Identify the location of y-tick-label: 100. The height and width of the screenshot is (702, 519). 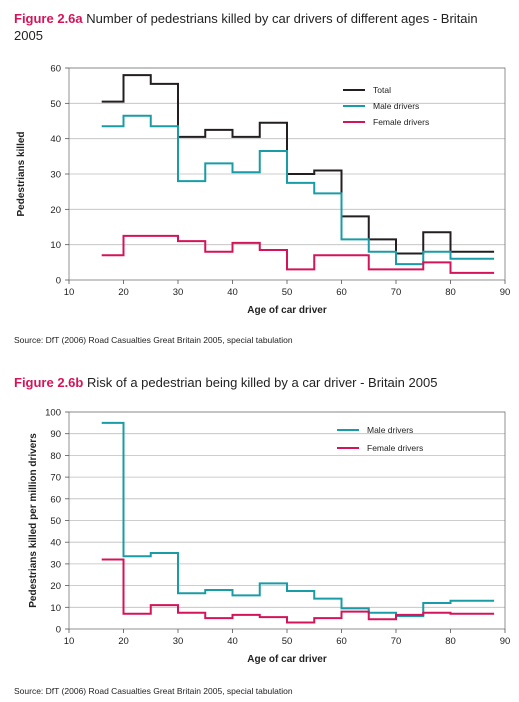
(53, 413).